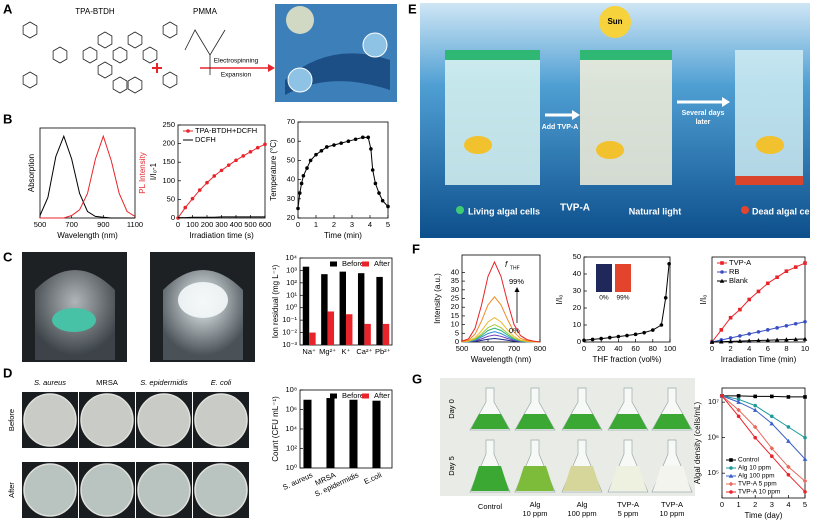  What do you see at coordinates (462, 348) in the screenshot?
I see `x-tick-label: 500` at bounding box center [462, 348].